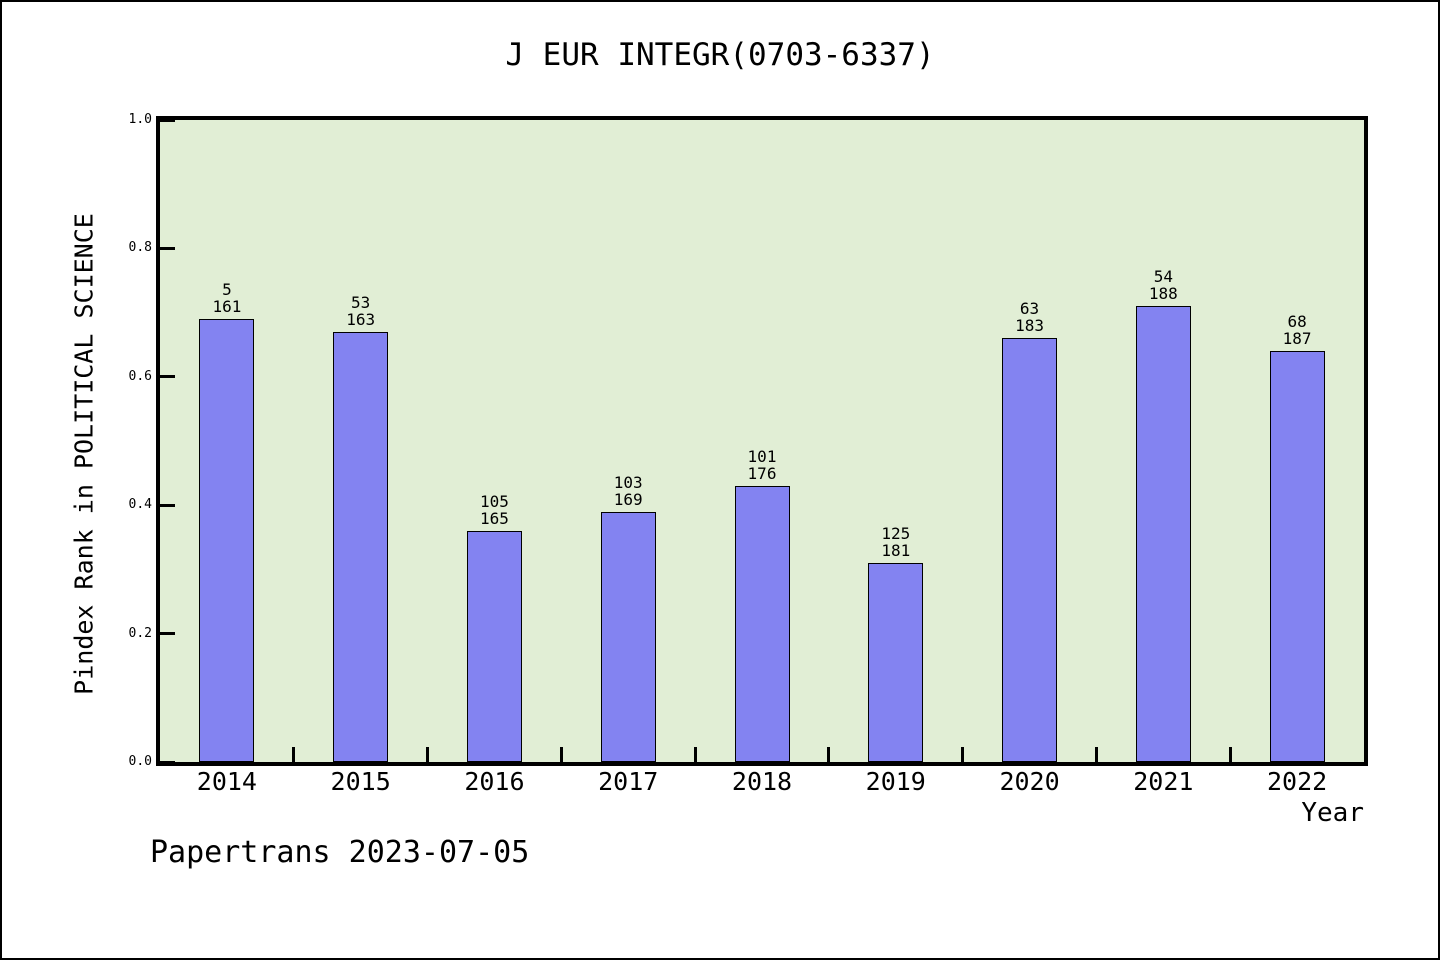  What do you see at coordinates (895, 781) in the screenshot?
I see `x-tick-label-2019: 2019` at bounding box center [895, 781].